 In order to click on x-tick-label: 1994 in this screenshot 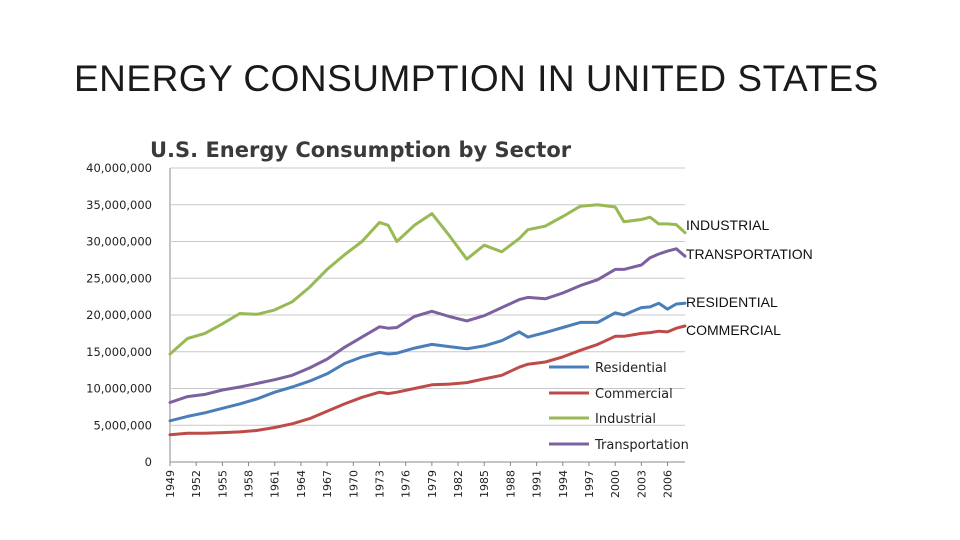, I will do `click(563, 484)`.